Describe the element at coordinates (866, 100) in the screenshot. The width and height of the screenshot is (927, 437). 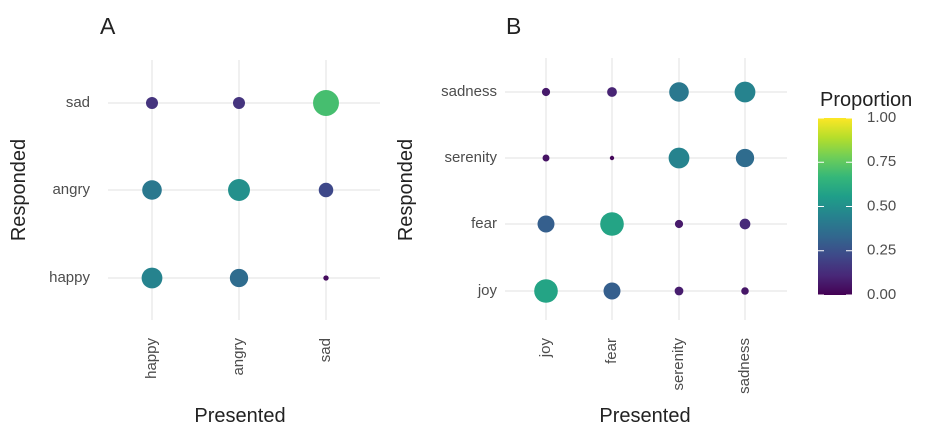
I see `legend-title: Proportion` at that location.